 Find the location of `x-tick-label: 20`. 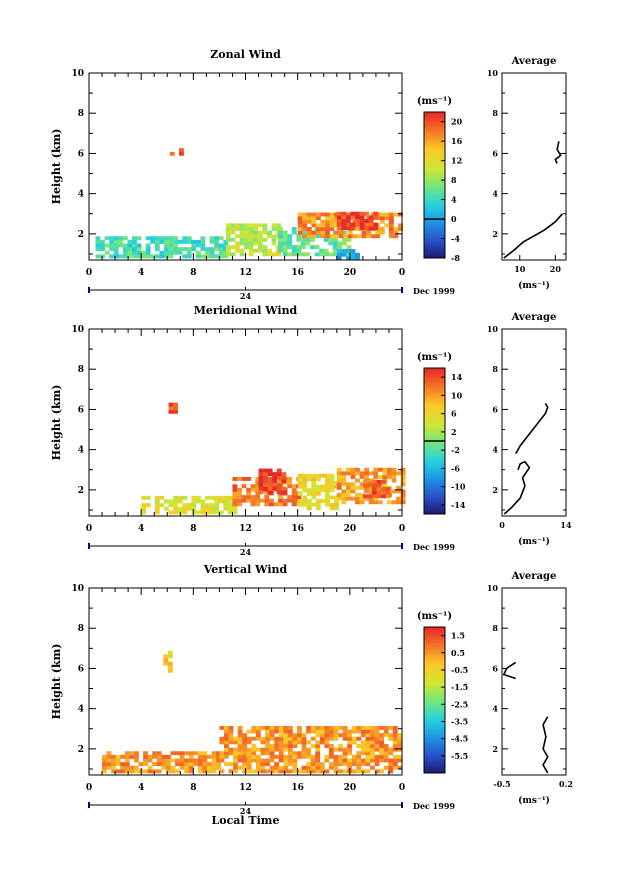

x-tick-label: 20 is located at coordinates (350, 788).